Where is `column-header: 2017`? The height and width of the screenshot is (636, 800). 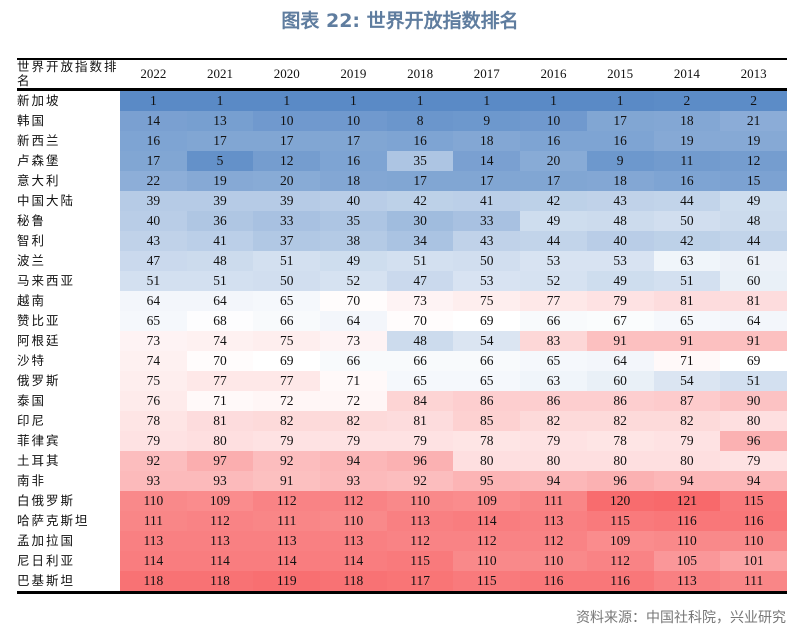
column-header: 2017 is located at coordinates (487, 74).